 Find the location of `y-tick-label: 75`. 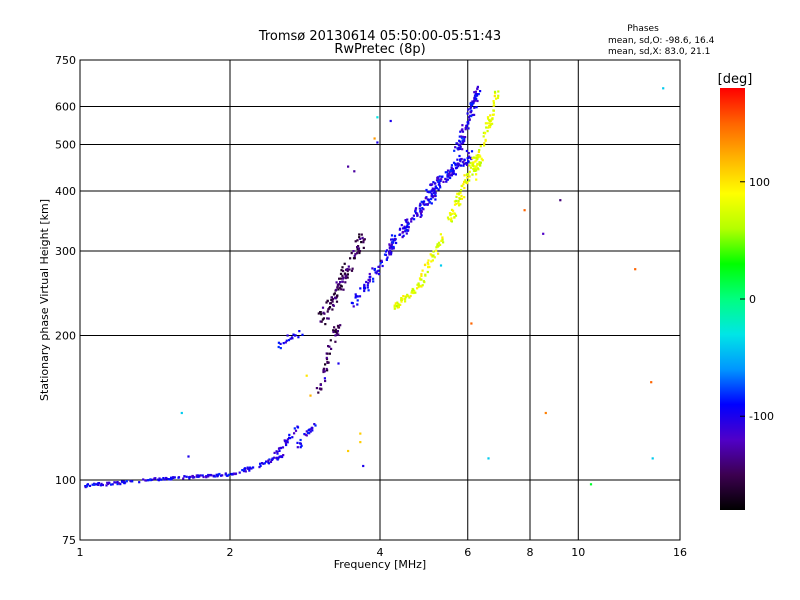

y-tick-label: 75 is located at coordinates (69, 540).